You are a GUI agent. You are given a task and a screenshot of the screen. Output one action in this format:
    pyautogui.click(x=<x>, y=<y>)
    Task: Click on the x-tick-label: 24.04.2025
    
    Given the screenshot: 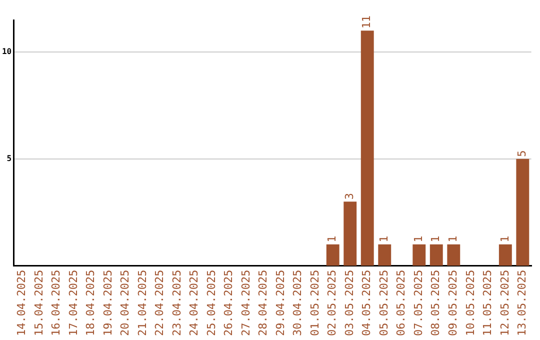 What is the action you would take?
    pyautogui.click(x=194, y=303)
    